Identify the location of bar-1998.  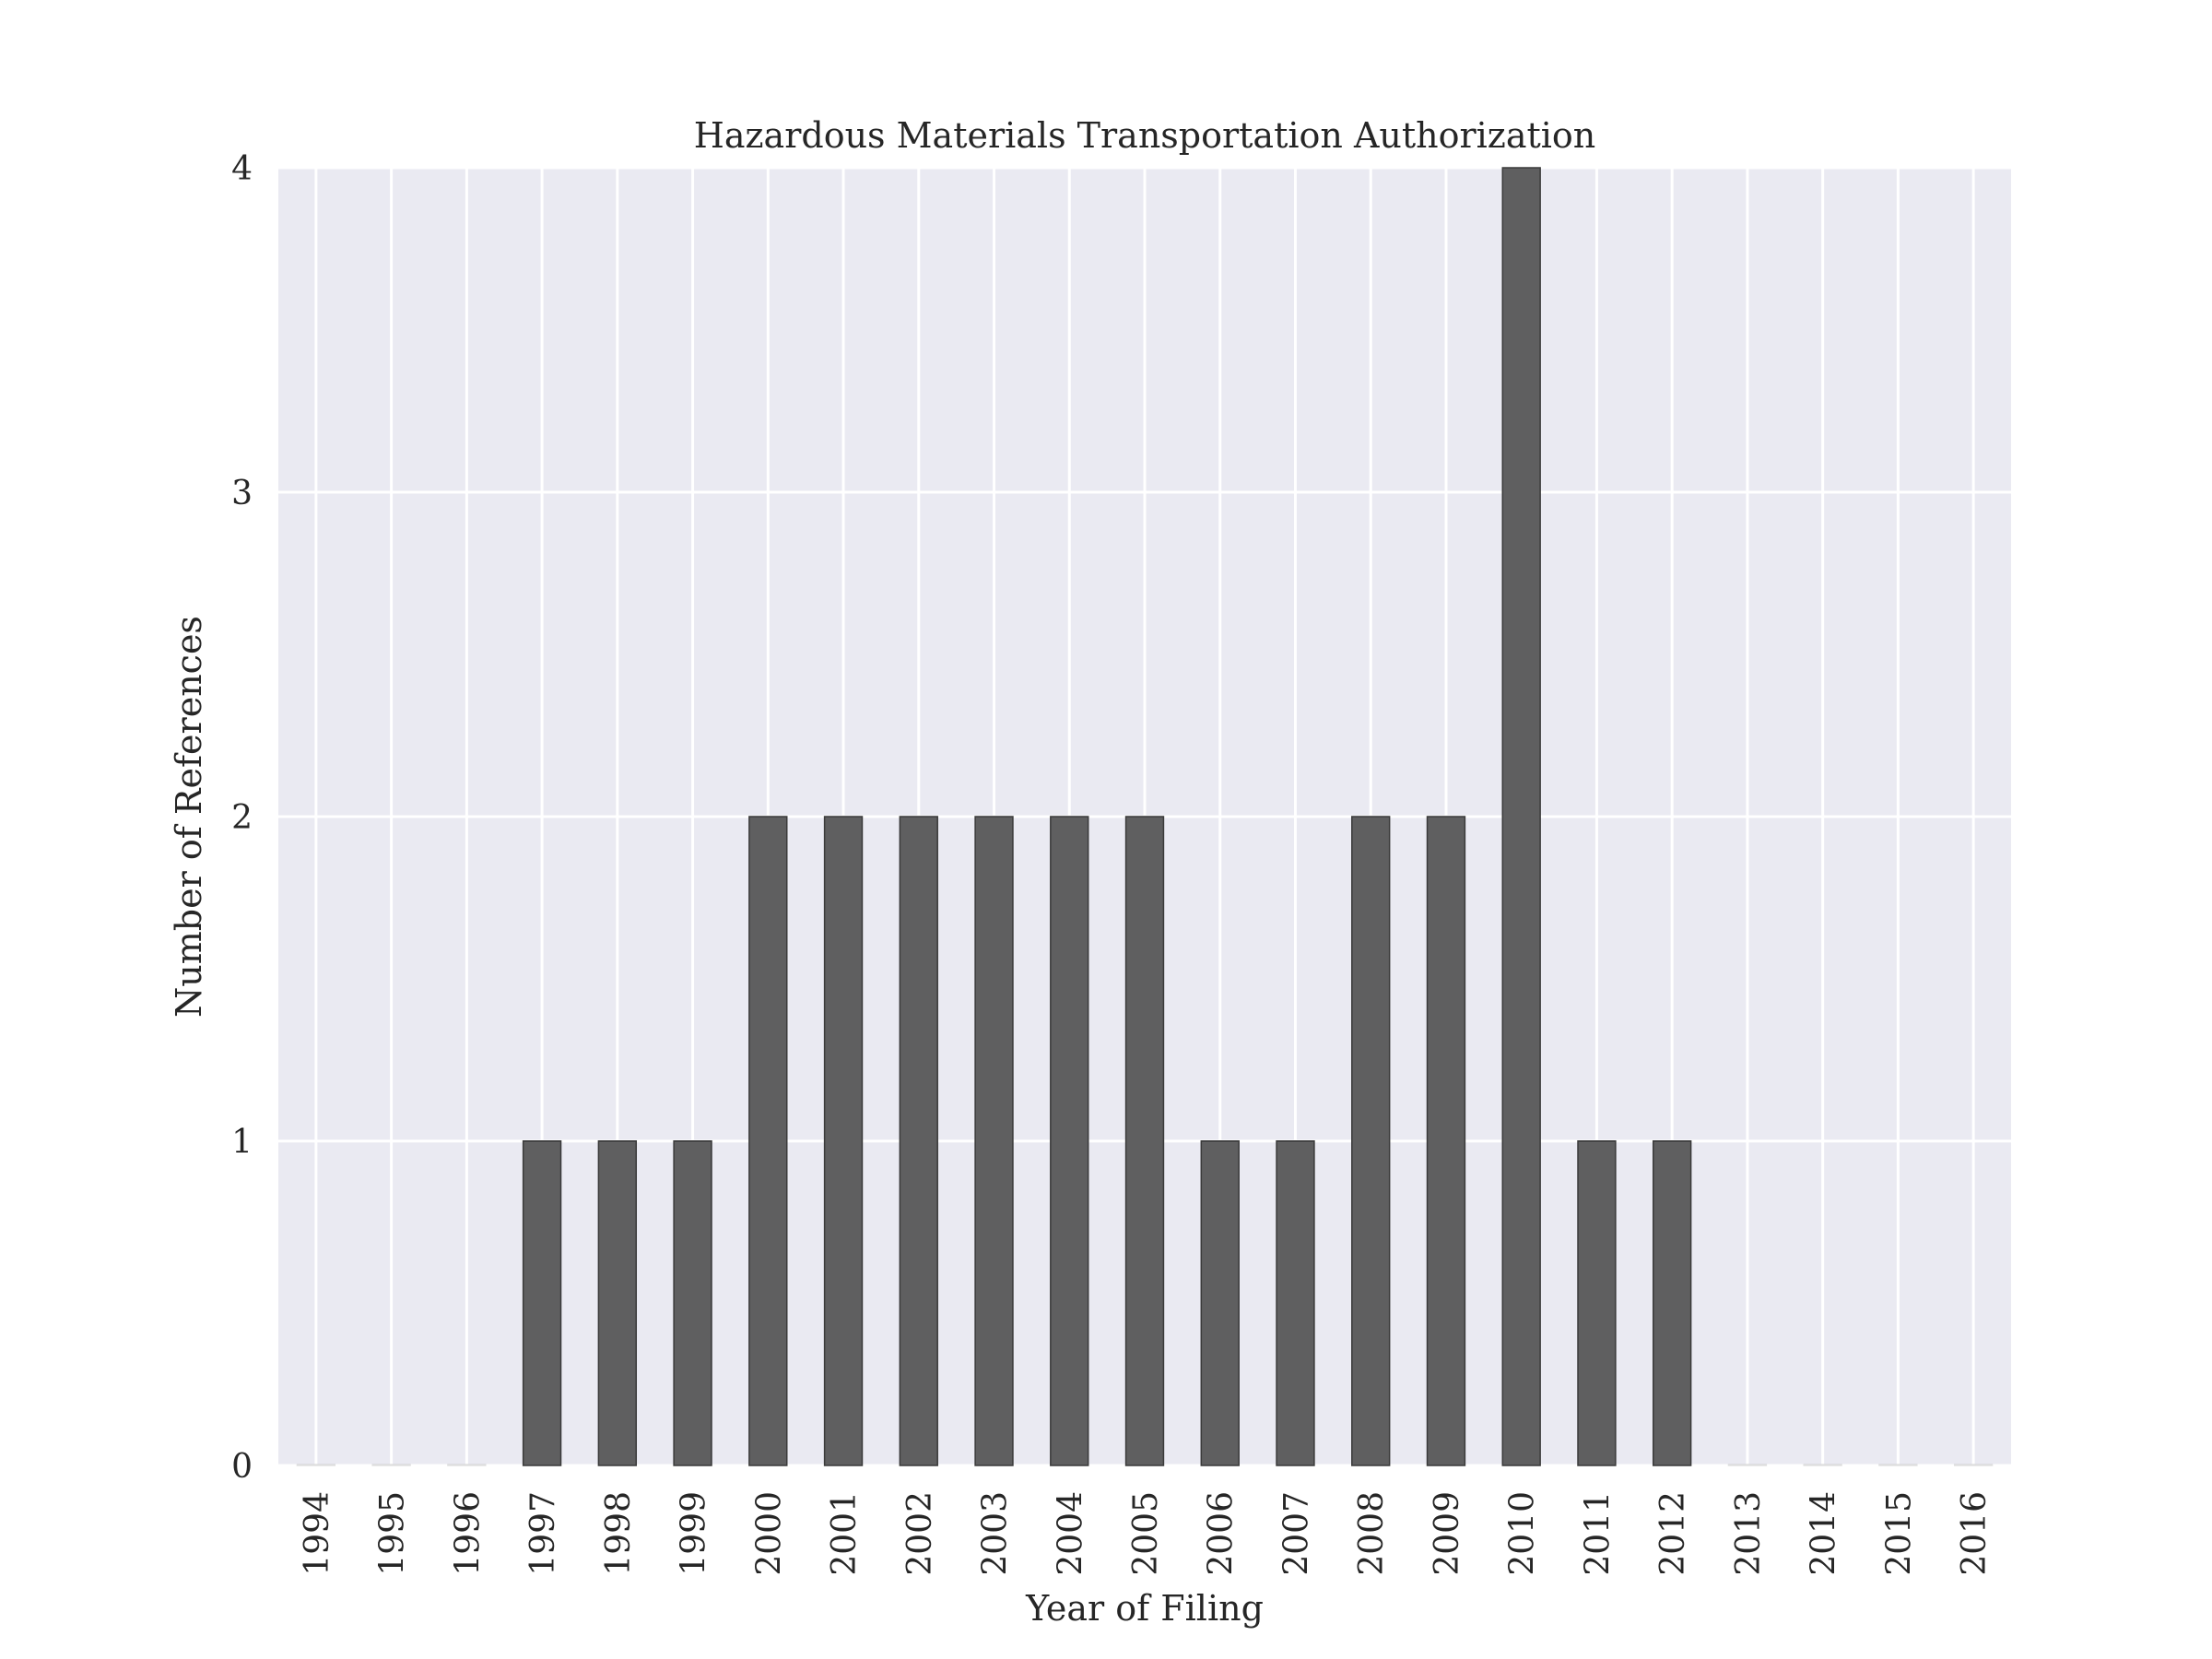
(617, 1303).